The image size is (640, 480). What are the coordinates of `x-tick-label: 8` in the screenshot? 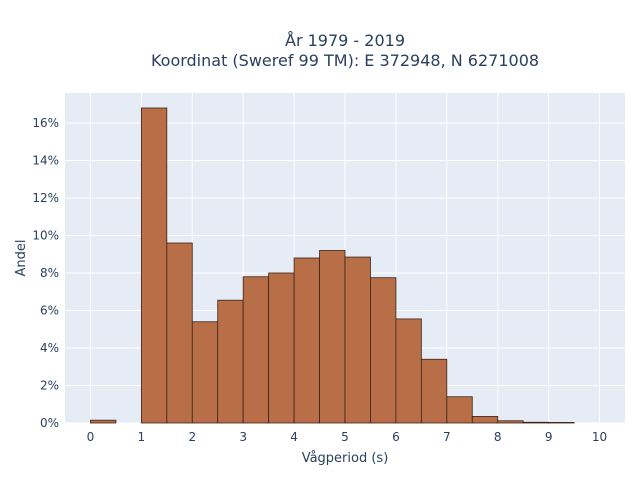 It's located at (498, 437).